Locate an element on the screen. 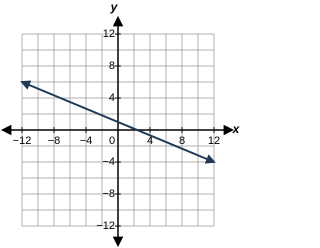  y-tick-label: 8 is located at coordinates (112, 66).